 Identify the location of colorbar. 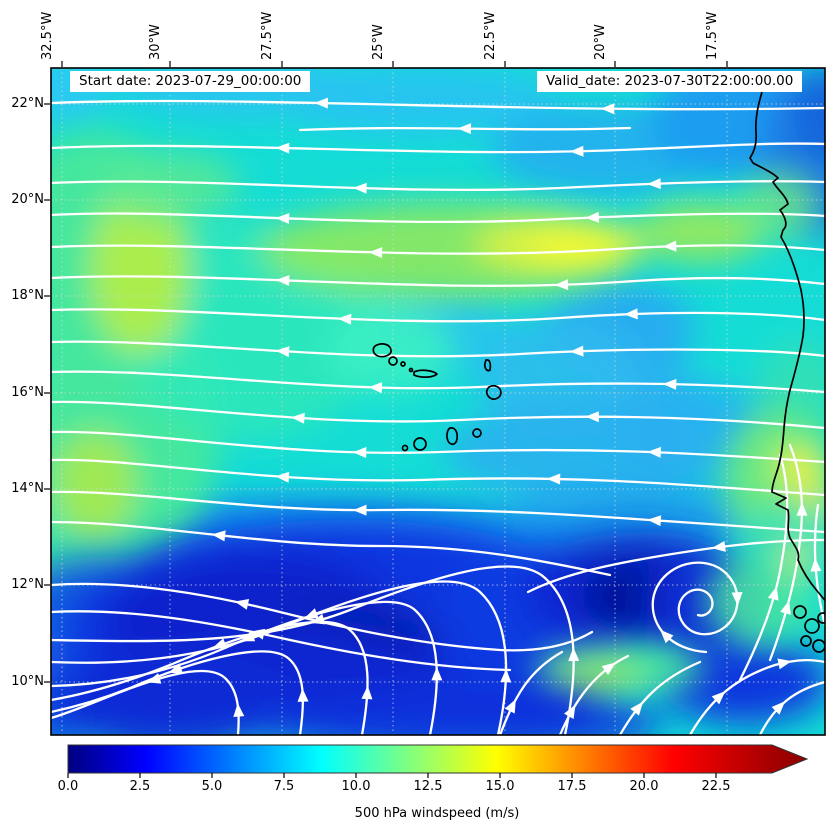
(438, 761).